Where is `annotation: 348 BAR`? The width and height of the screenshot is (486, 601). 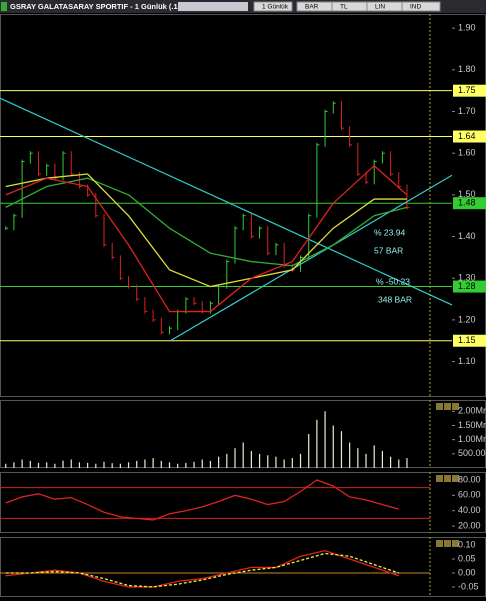
annotation: 348 BAR is located at coordinates (395, 299).